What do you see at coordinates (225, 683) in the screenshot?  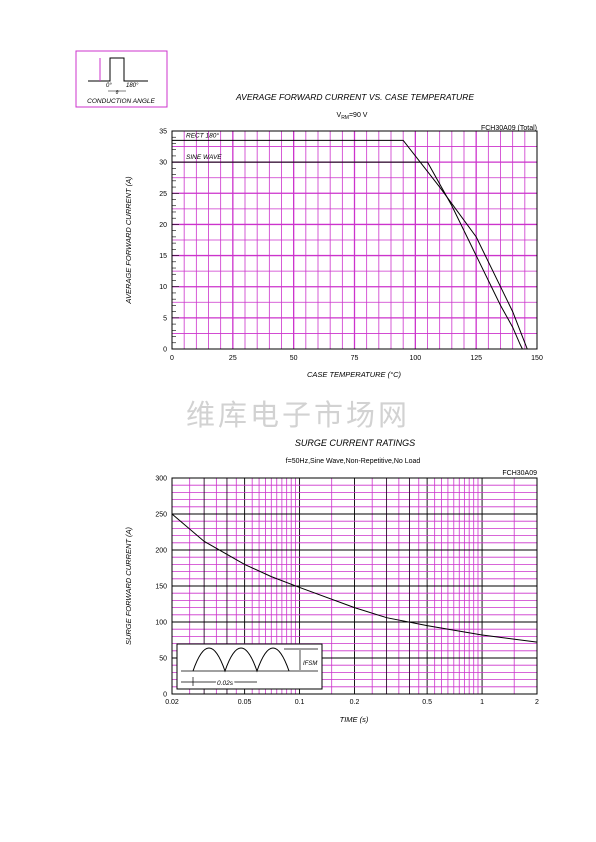 I see `period-label: 0.02s` at bounding box center [225, 683].